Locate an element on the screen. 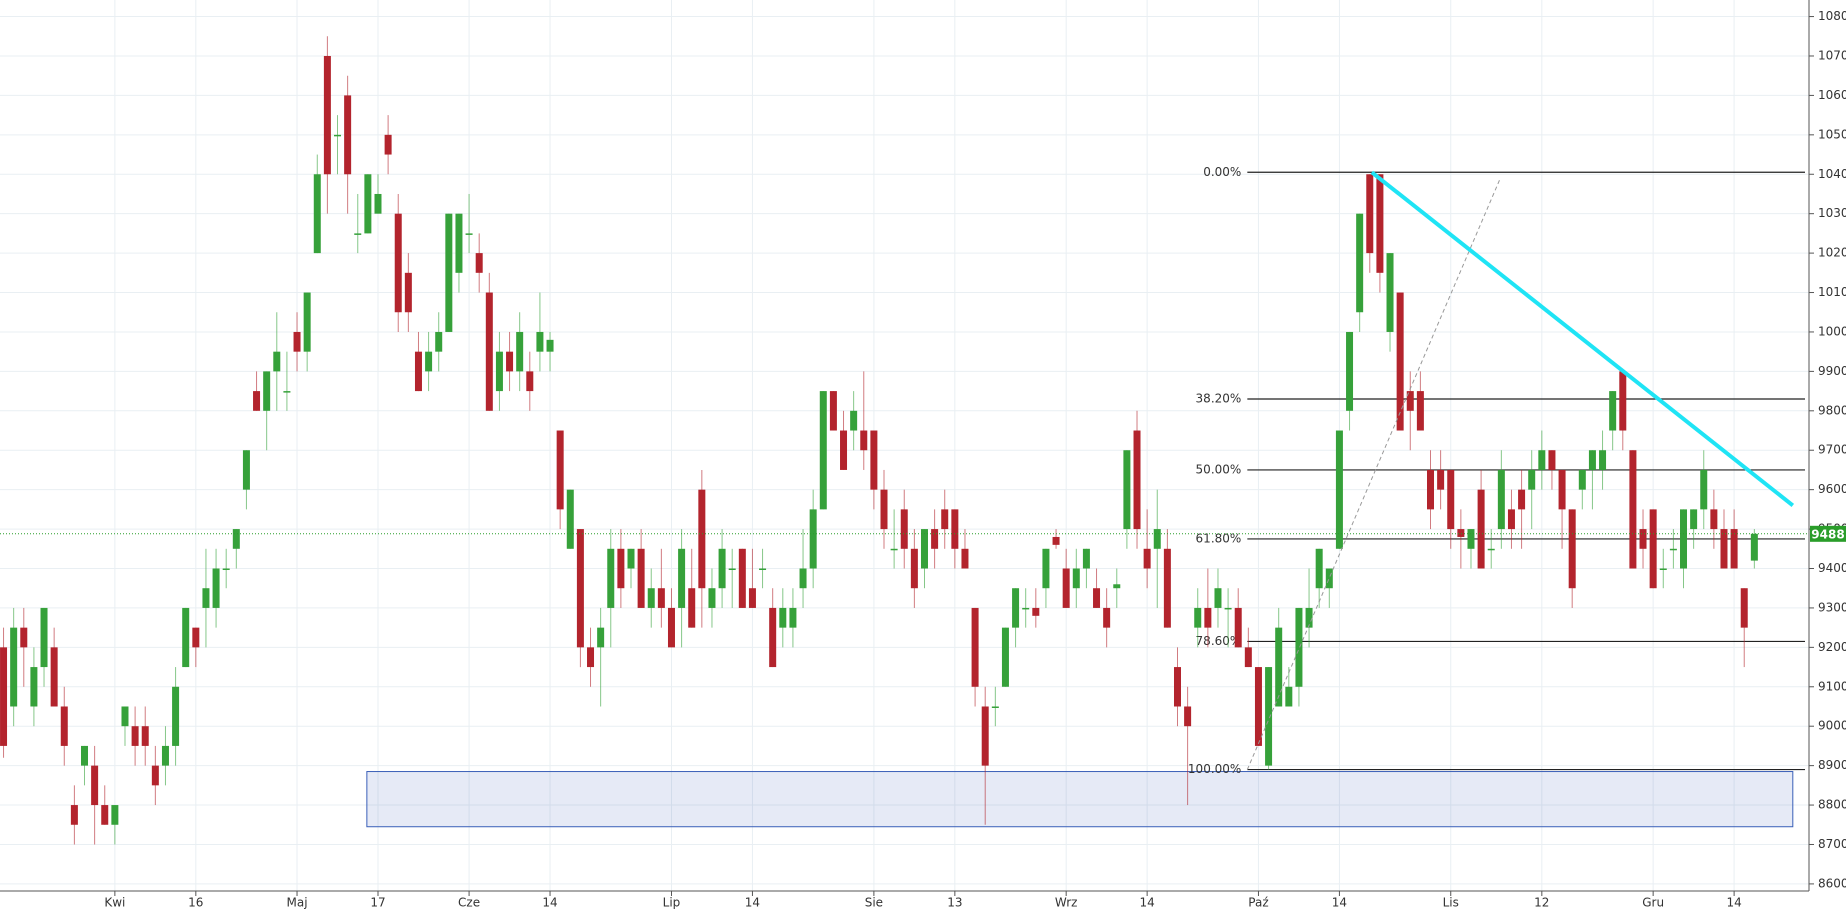 The image size is (1846, 911). fib-label: 50.00% is located at coordinates (1219, 469).